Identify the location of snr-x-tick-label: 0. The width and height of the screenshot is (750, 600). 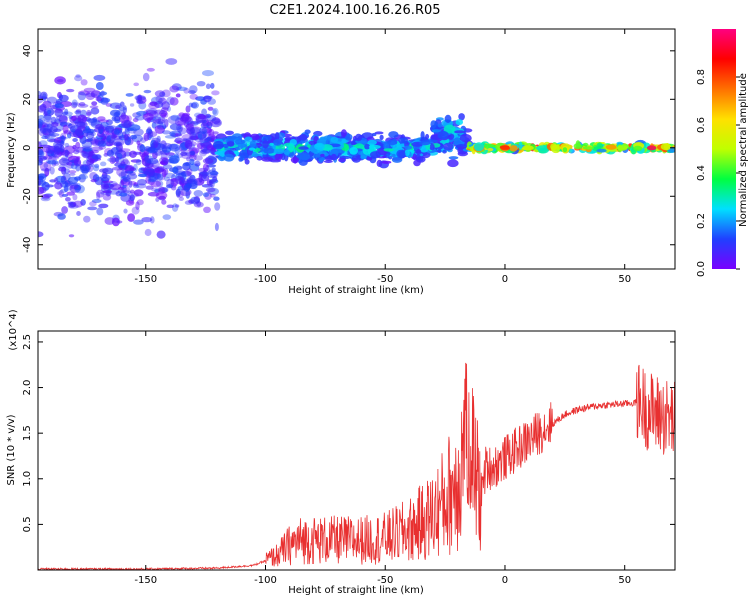
(505, 580).